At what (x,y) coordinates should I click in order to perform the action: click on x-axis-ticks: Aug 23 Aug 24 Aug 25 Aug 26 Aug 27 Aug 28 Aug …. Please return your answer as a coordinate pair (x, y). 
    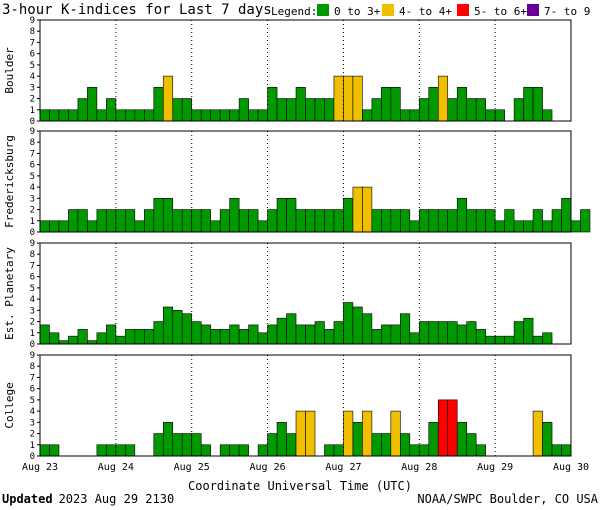
    Looking at the image, I should click on (305, 467).